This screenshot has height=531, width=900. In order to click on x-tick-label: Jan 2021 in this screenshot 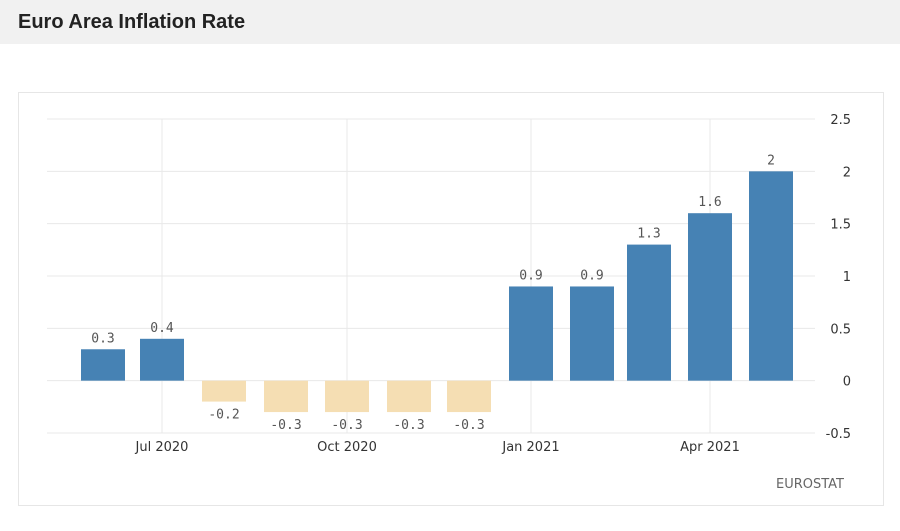, I will do `click(530, 447)`.